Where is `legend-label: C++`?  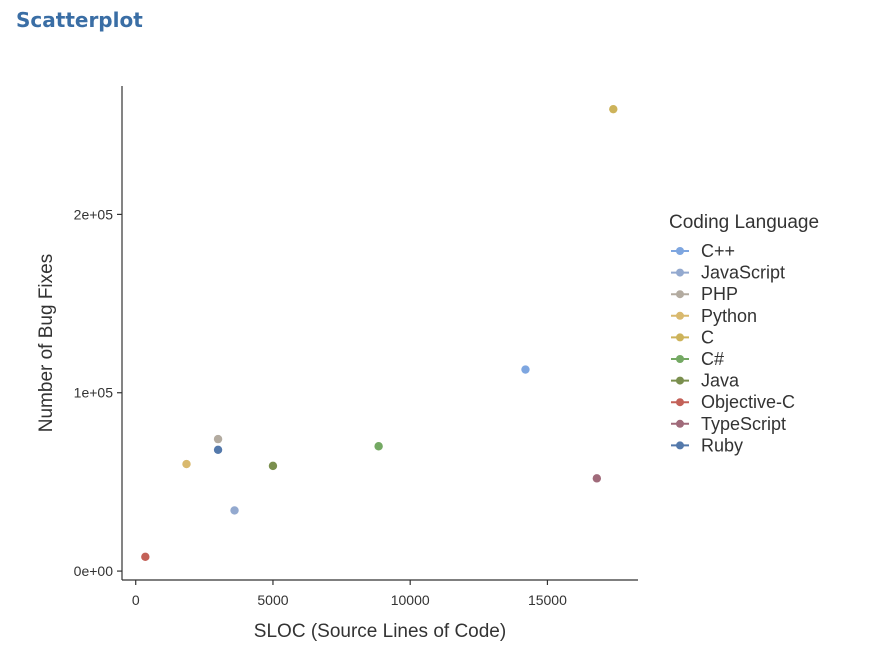
legend-label: C++ is located at coordinates (718, 251).